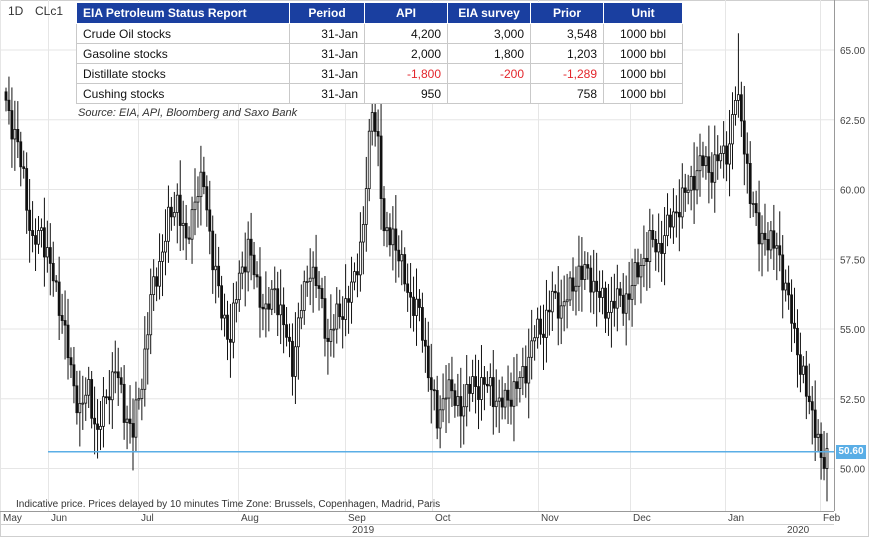 This screenshot has width=869, height=537. I want to click on item-cell: Crude Oil stocks, so click(183, 33).